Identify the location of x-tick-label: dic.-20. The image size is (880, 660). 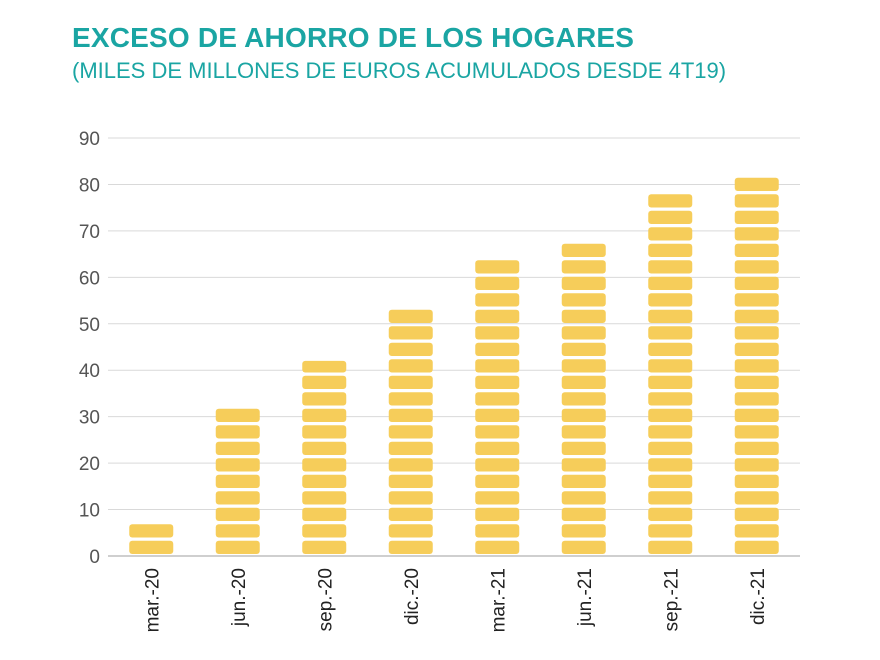
(412, 596).